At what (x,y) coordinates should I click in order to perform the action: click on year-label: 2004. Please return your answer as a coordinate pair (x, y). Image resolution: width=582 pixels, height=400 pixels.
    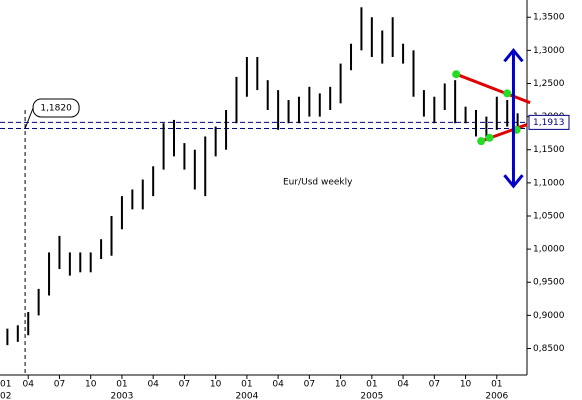
    Looking at the image, I should click on (246, 396).